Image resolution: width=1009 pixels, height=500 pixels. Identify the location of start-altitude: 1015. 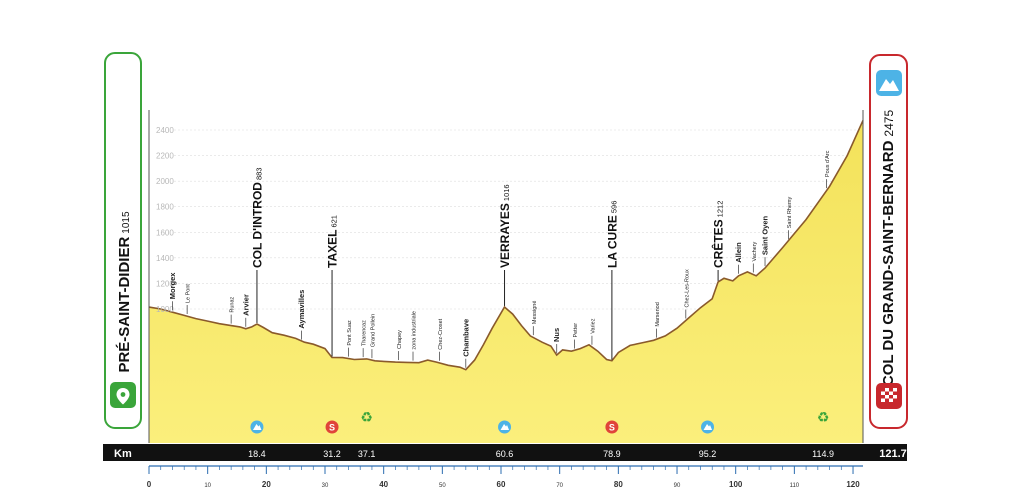
(126, 222).